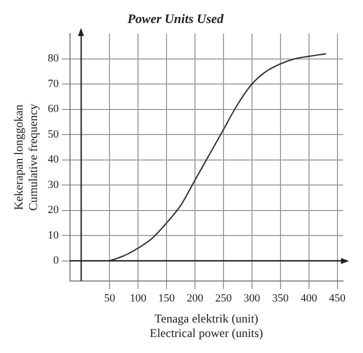 The width and height of the screenshot is (363, 353). Describe the element at coordinates (110, 298) in the screenshot. I see `x-tick-label: 50` at that location.